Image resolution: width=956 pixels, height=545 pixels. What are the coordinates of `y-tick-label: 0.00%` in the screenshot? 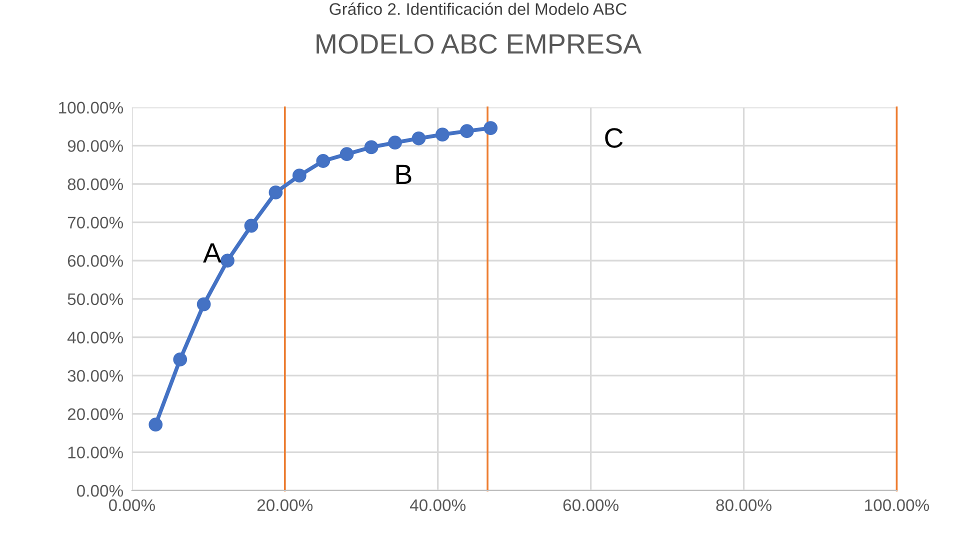 It's located at (100, 490).